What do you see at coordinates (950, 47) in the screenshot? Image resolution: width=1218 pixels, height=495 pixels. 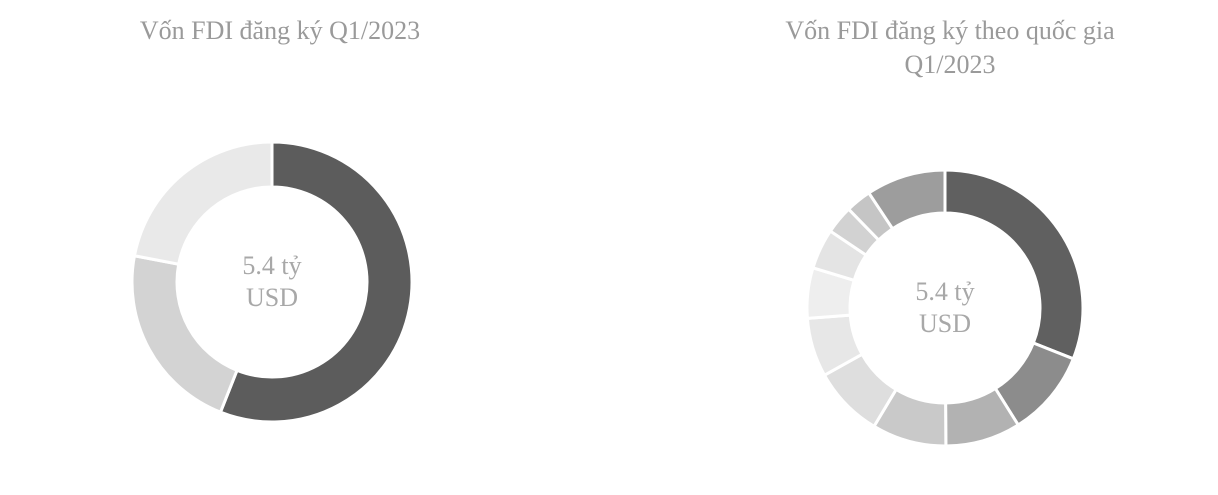 I see `chart-title: Vốn FDI đăng ký theo quốc gia Q1/2023` at bounding box center [950, 47].